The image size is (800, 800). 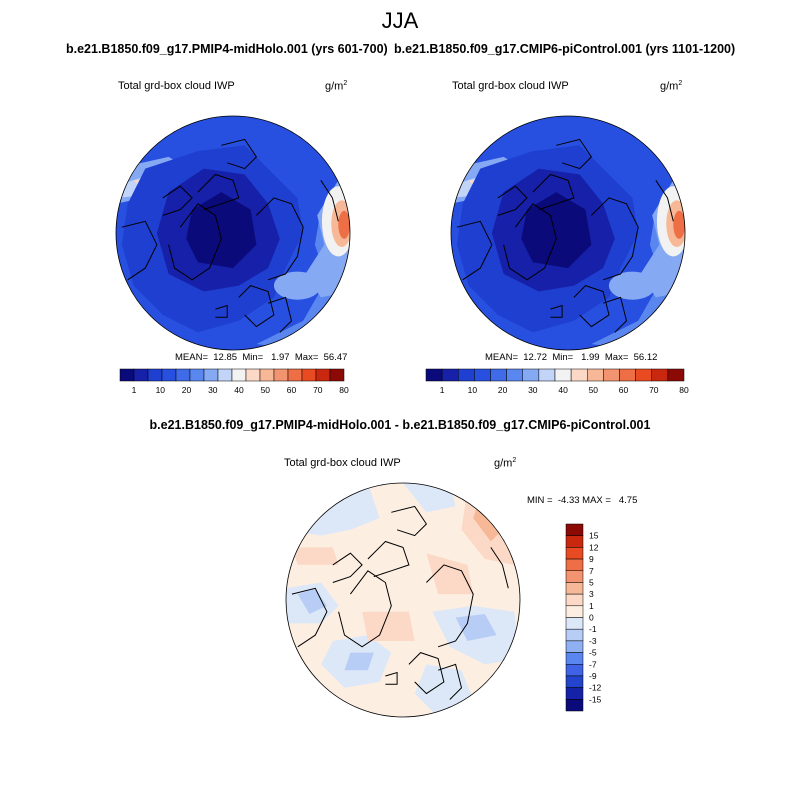 What do you see at coordinates (591, 559) in the screenshot?
I see `colorbar-3-tick-label: 9` at bounding box center [591, 559].